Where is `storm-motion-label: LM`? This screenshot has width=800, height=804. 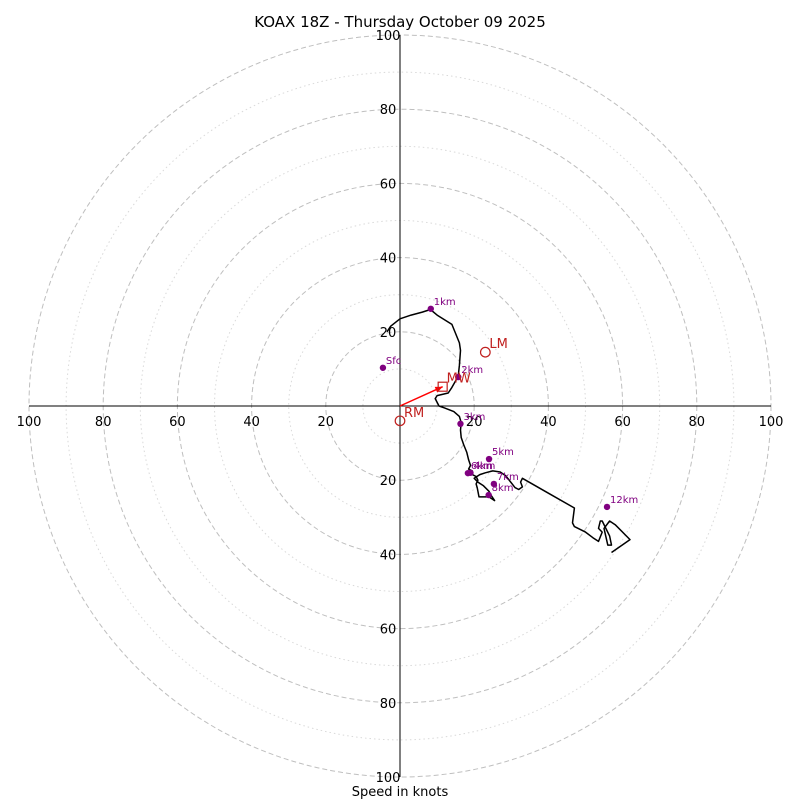
storm-motion-label: LM is located at coordinates (498, 344).